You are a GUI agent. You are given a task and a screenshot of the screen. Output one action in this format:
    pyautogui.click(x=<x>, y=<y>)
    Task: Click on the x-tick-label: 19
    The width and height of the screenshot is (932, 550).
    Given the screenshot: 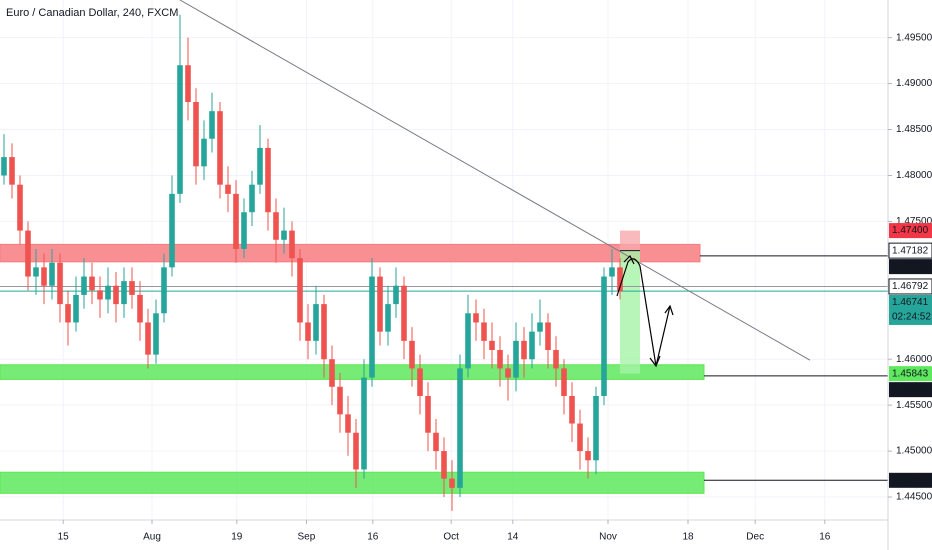 What is the action you would take?
    pyautogui.click(x=237, y=537)
    